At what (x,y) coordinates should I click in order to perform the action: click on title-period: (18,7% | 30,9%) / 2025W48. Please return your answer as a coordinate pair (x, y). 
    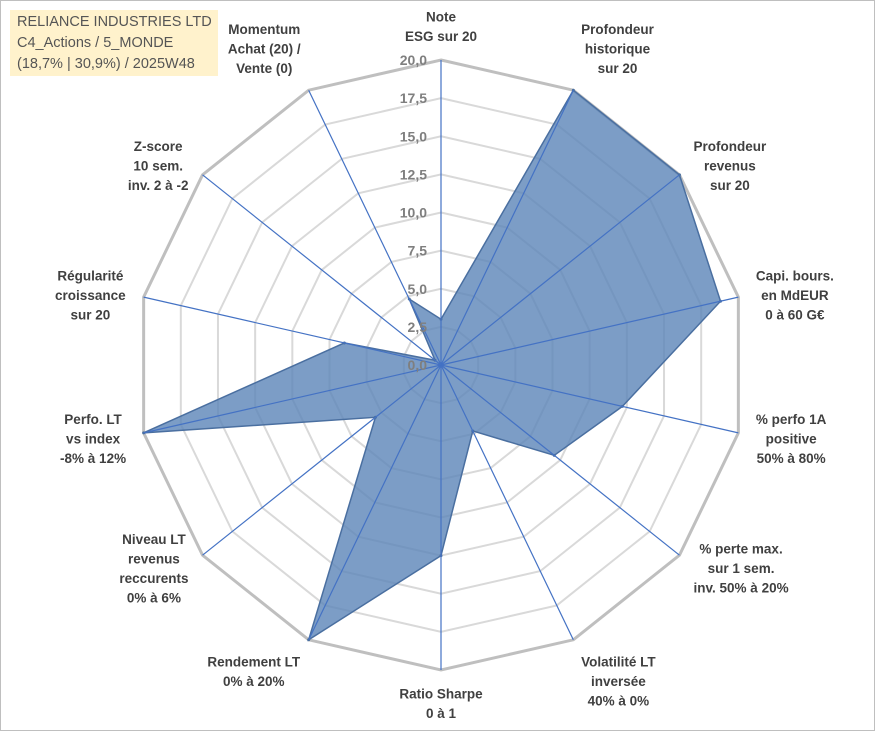
    Looking at the image, I should click on (106, 64).